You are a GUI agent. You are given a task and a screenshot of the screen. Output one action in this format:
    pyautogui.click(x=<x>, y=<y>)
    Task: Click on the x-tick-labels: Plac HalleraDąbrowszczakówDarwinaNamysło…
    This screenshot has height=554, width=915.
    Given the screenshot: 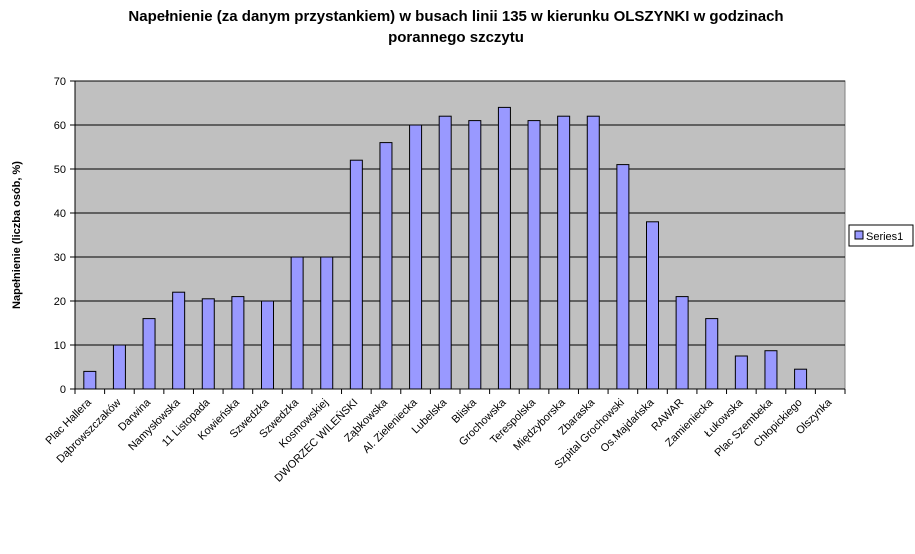 What is the action you would take?
    pyautogui.click(x=439, y=440)
    